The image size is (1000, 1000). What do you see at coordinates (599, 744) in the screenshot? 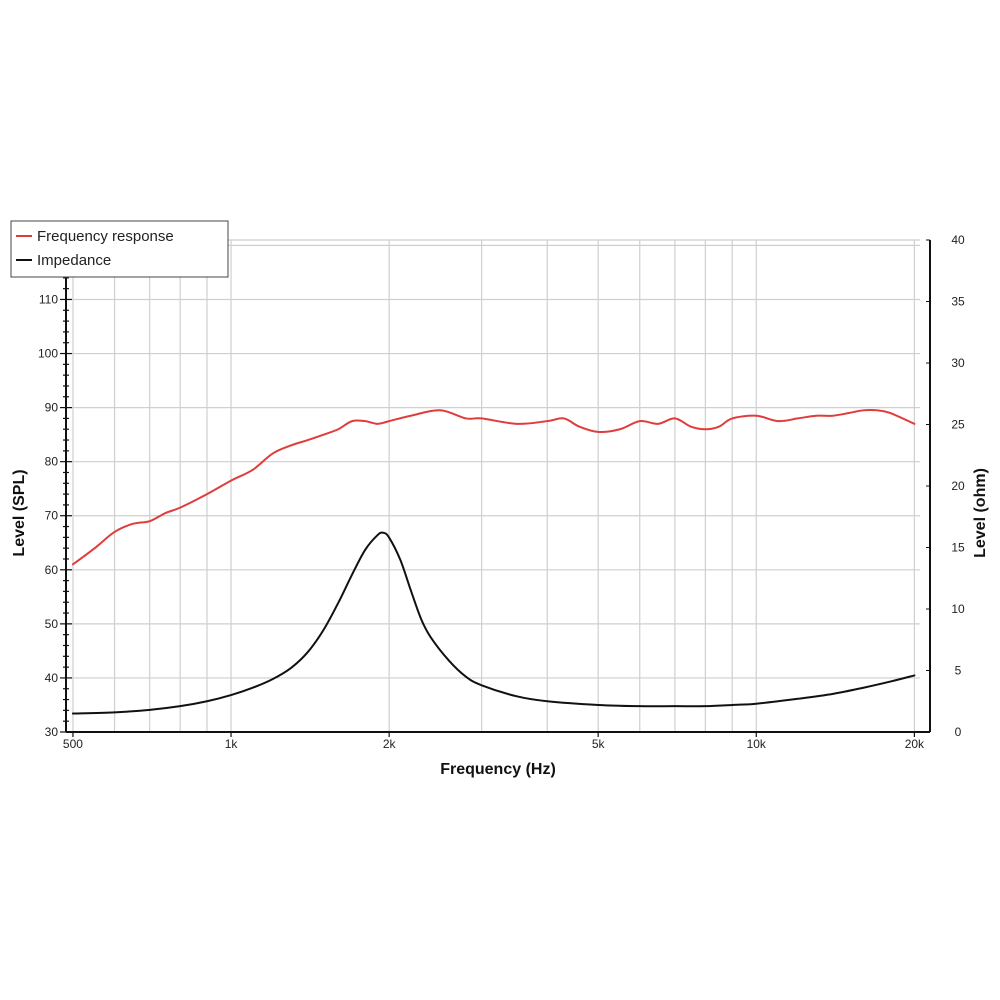
I see `x-tick-label: 5k` at bounding box center [599, 744].